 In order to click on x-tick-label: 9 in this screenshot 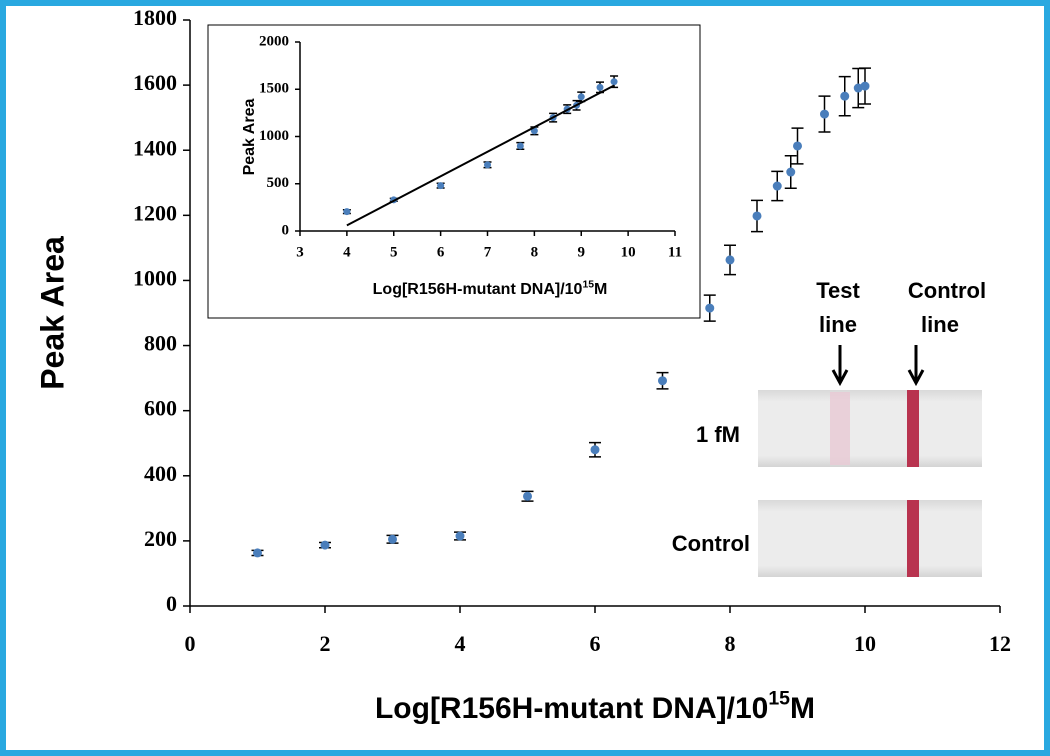, I will do `click(582, 252)`.